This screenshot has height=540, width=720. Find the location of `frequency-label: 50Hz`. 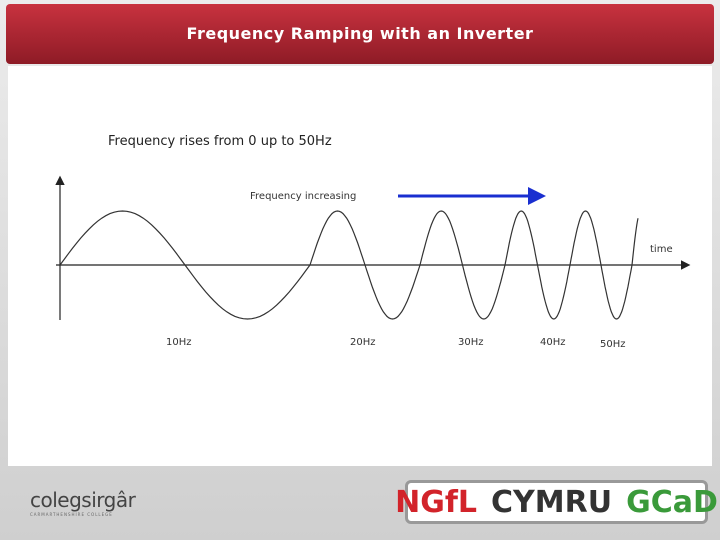

frequency-label: 50Hz is located at coordinates (613, 344).